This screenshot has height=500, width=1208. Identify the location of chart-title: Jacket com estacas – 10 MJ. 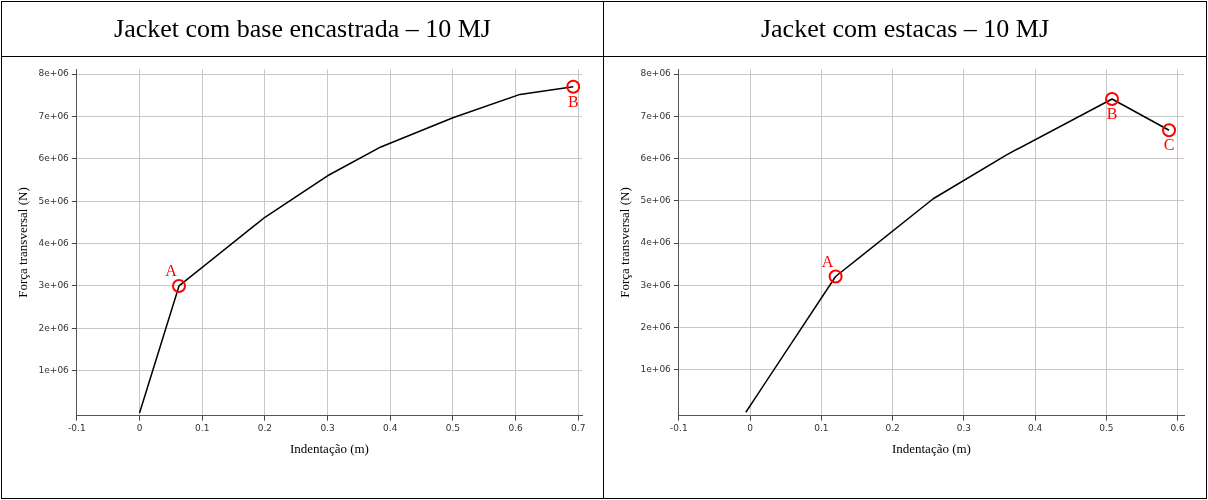
(905, 29).